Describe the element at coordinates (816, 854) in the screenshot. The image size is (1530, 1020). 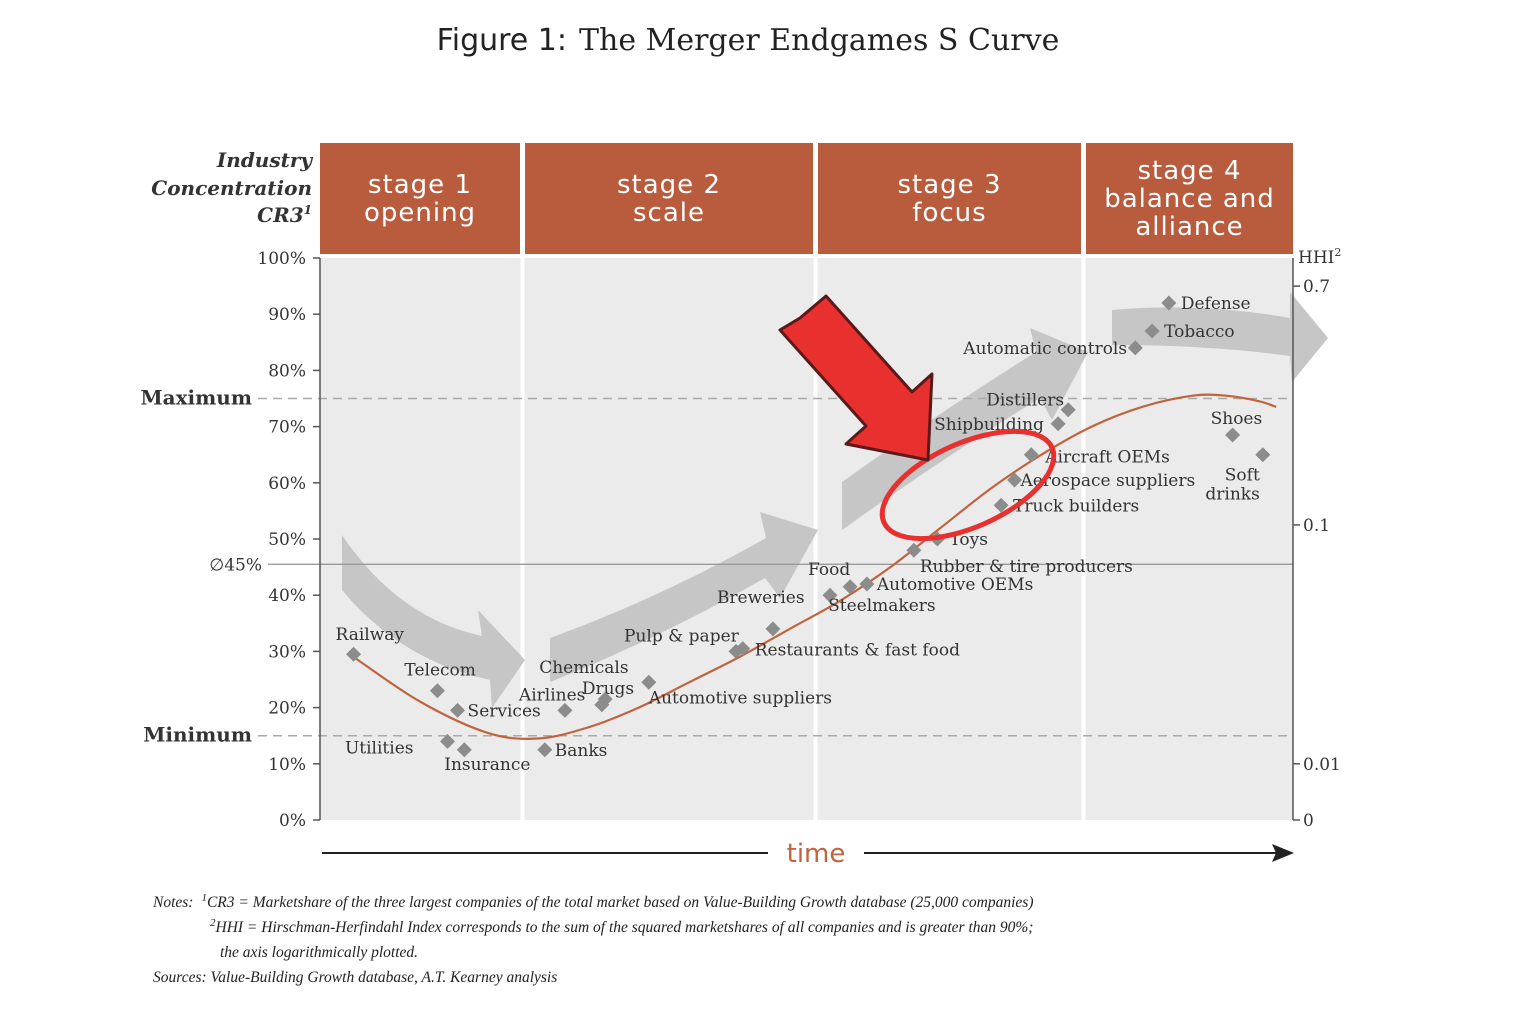
I see `time-label: time` at that location.